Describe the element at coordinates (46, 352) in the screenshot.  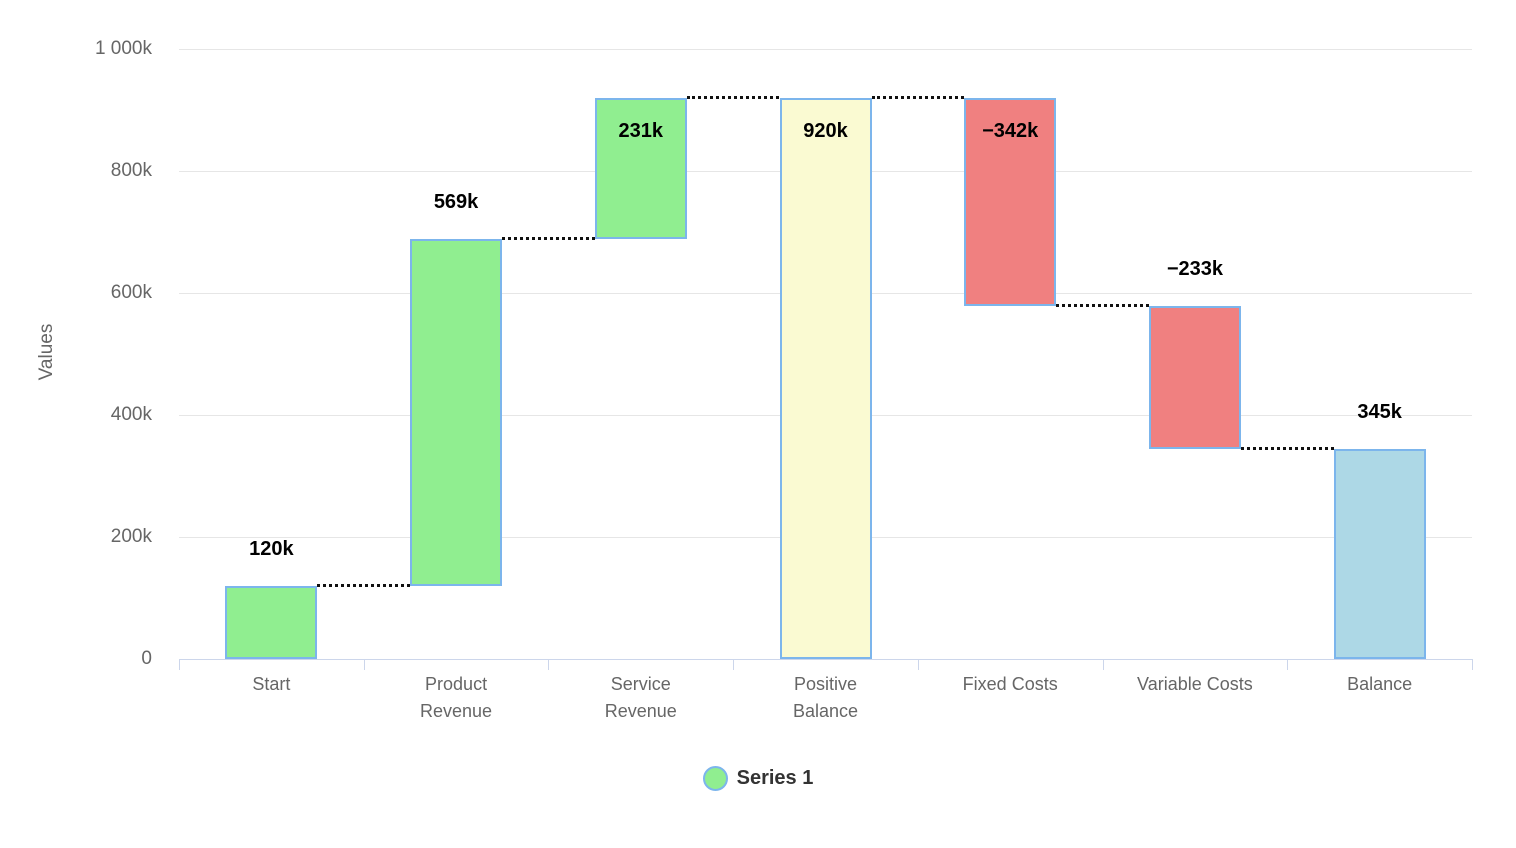
I see `y-axis-title: Values` at that location.